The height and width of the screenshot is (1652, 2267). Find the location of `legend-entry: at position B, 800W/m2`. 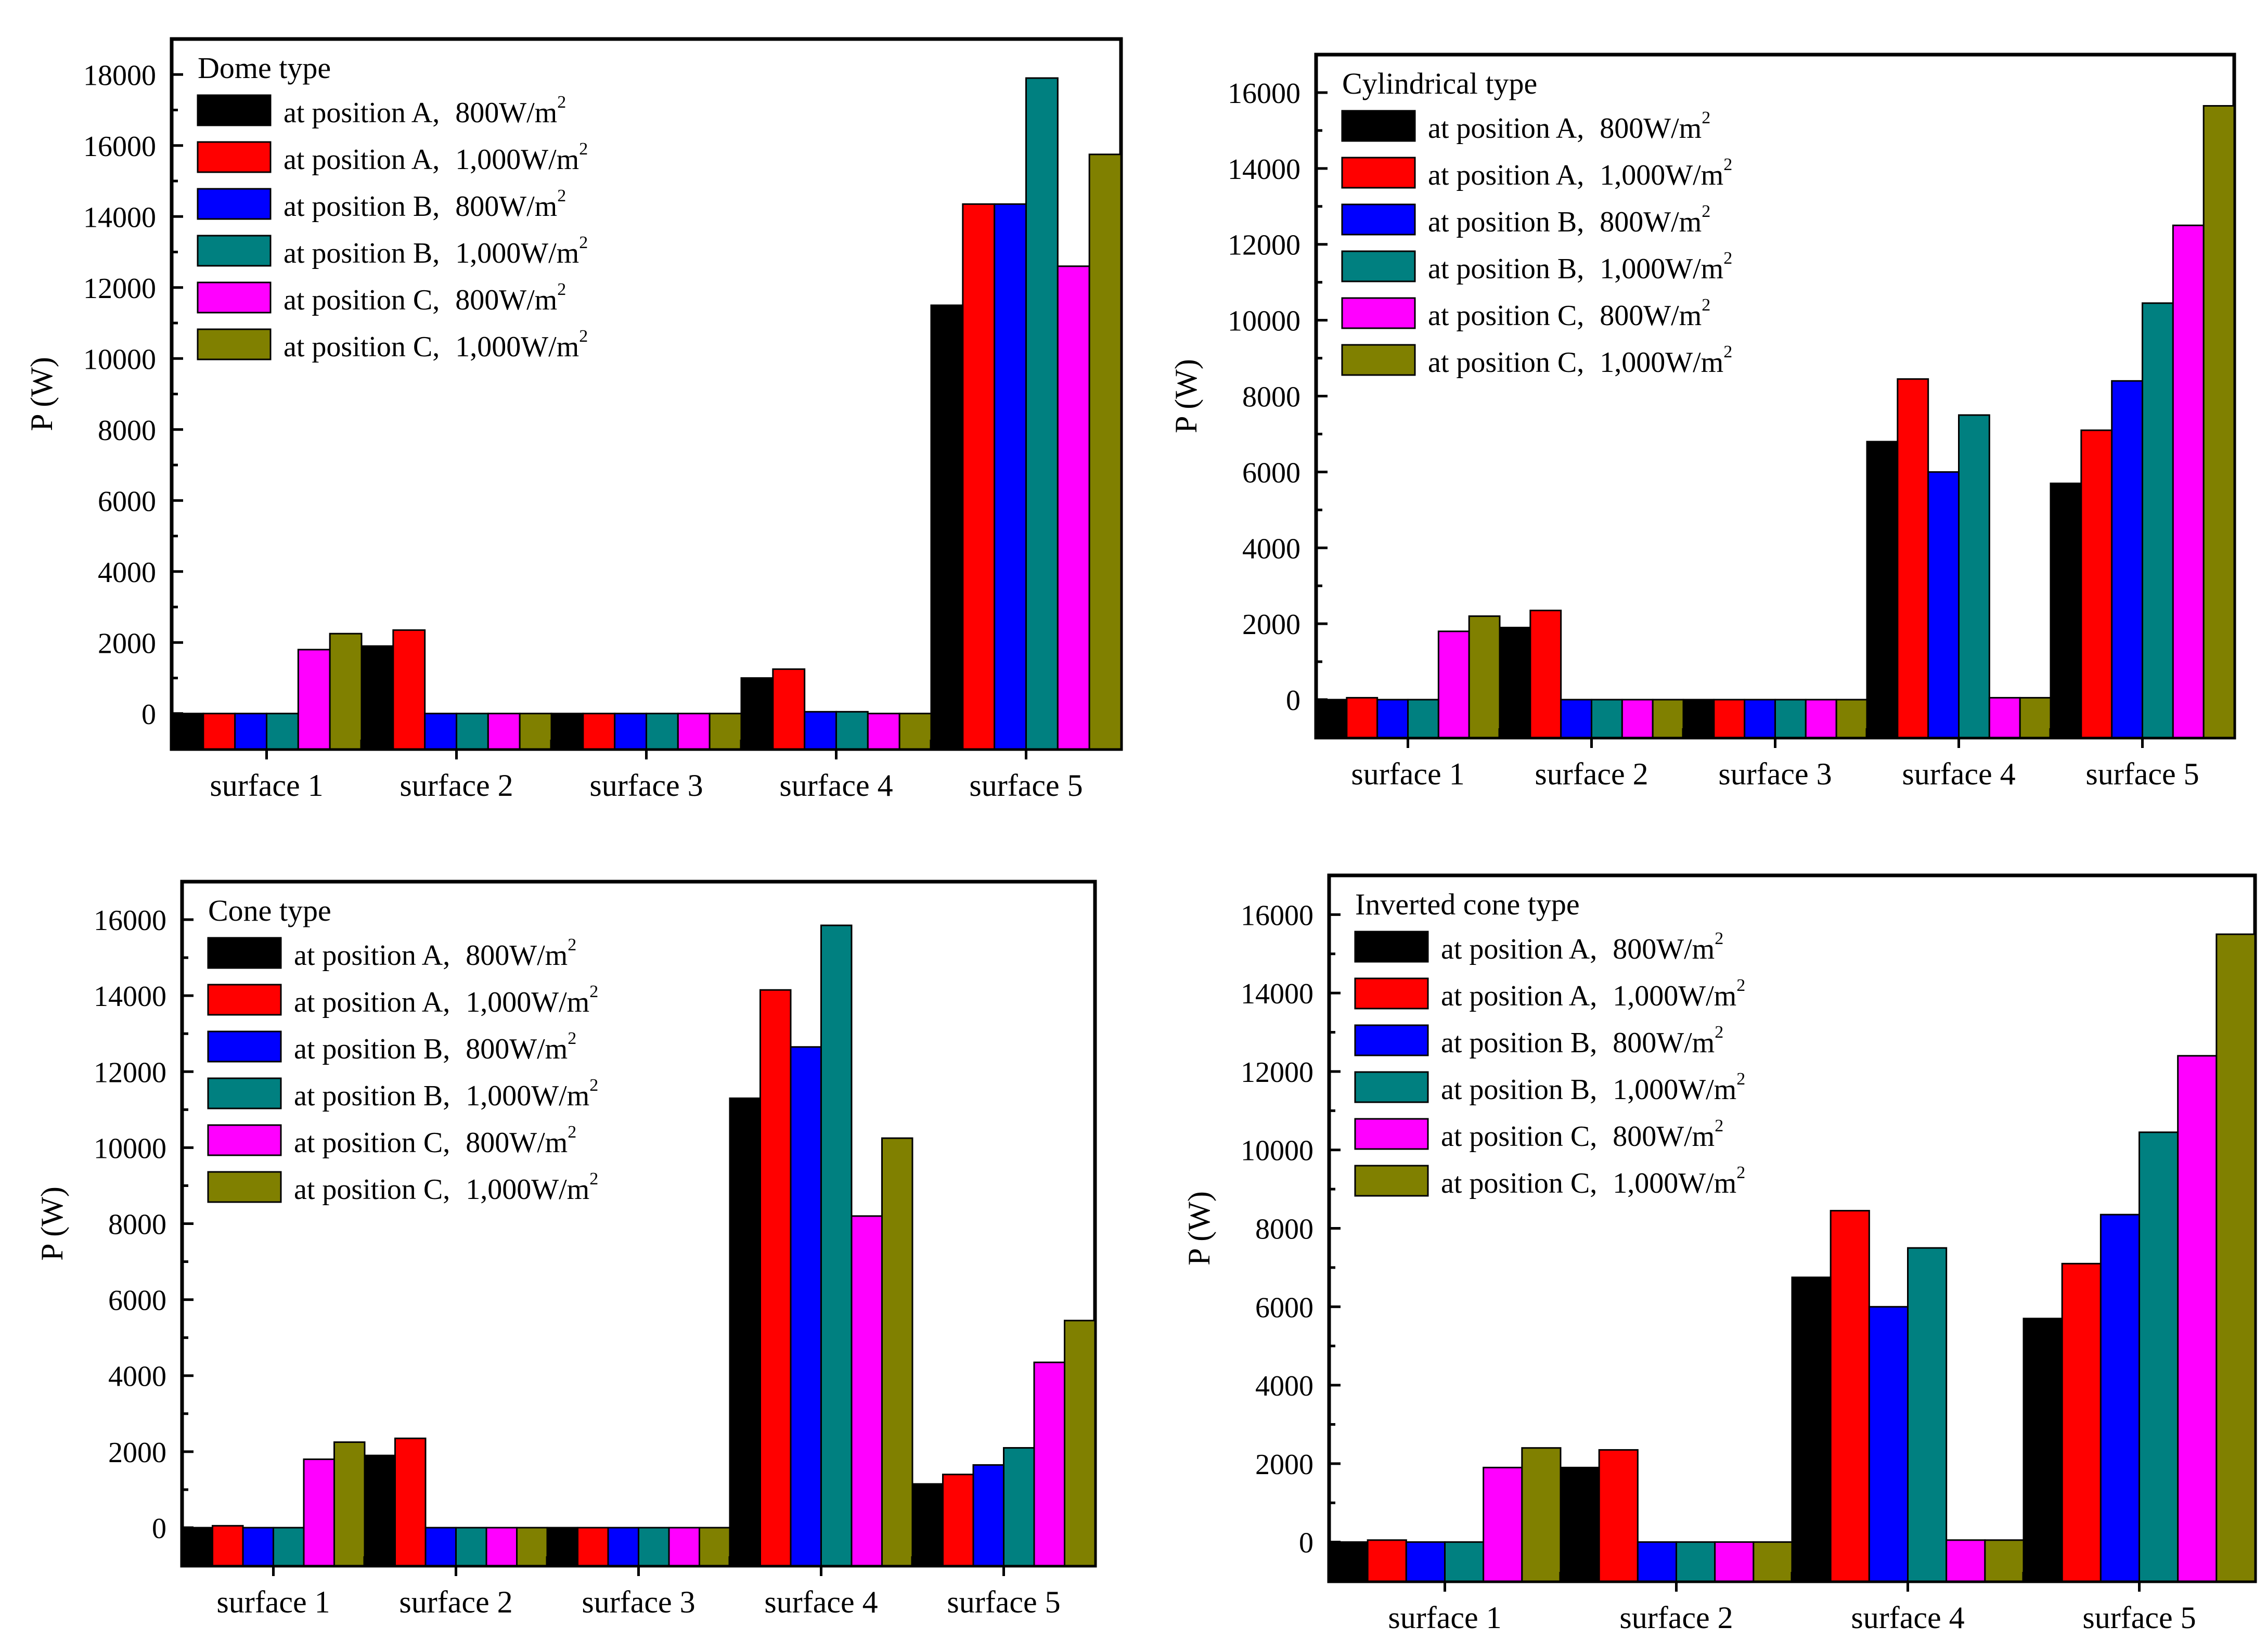

legend-entry: at position B, 800W/m2 is located at coordinates (1582, 1041).